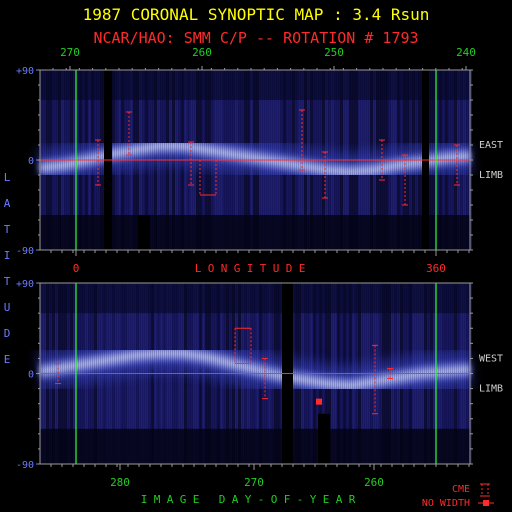 This screenshot has height=512, width=512. What do you see at coordinates (202, 52) in the screenshot?
I see `top-axis-tick-label: 260` at bounding box center [202, 52].